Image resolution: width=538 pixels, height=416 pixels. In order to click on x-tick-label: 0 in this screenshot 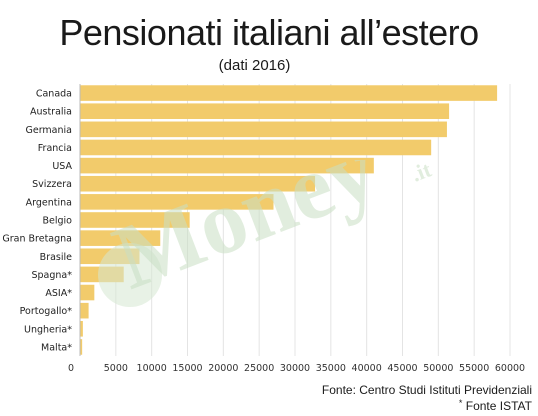, I will do `click(71, 368)`.